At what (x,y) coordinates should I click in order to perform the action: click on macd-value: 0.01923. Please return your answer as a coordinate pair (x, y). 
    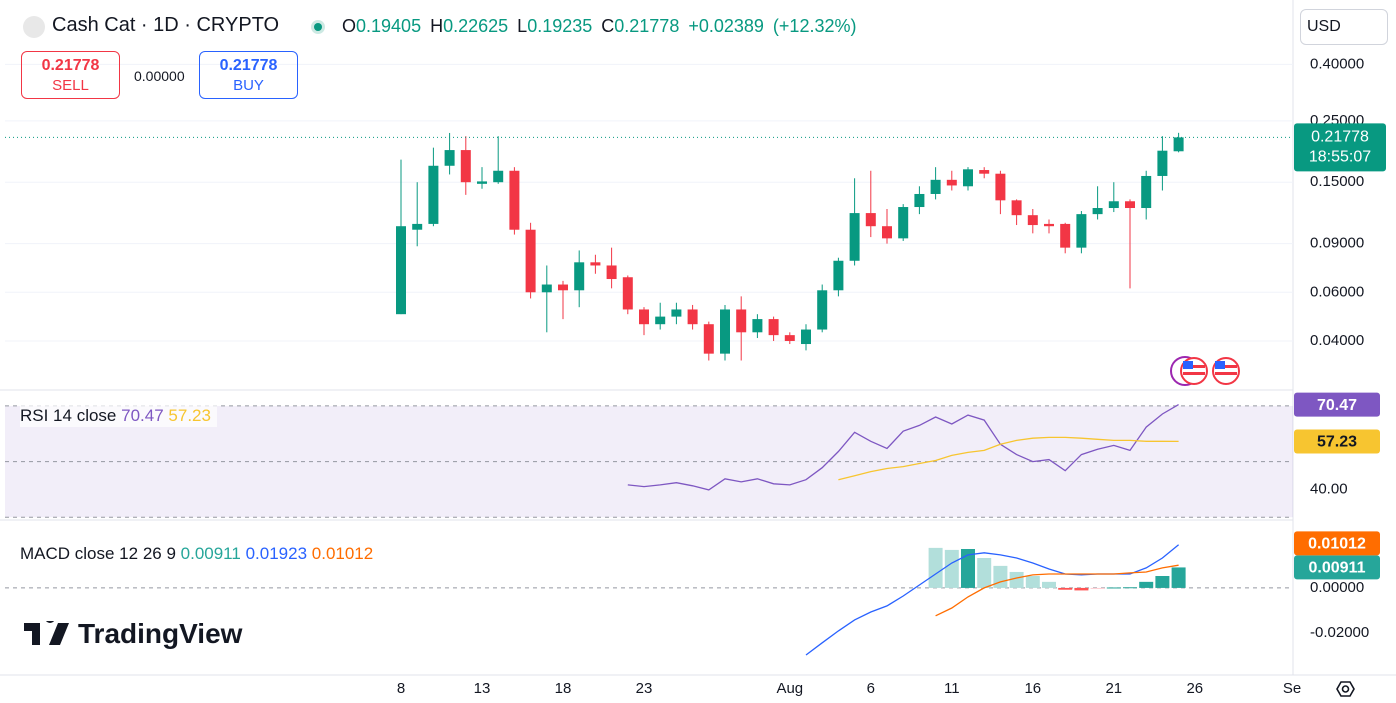
    Looking at the image, I should click on (276, 553).